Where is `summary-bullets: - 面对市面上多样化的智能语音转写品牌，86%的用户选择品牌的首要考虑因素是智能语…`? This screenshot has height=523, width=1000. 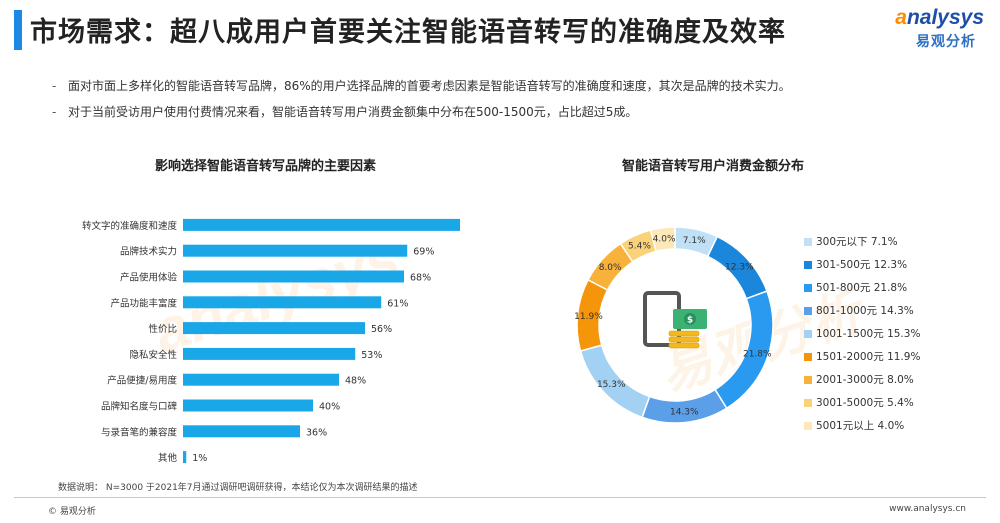
summary-bullets: - 面对市面上多样化的智能语音转写品牌，86%的用户选择品牌的首要考虑因素是智能语… is located at coordinates (502, 104).